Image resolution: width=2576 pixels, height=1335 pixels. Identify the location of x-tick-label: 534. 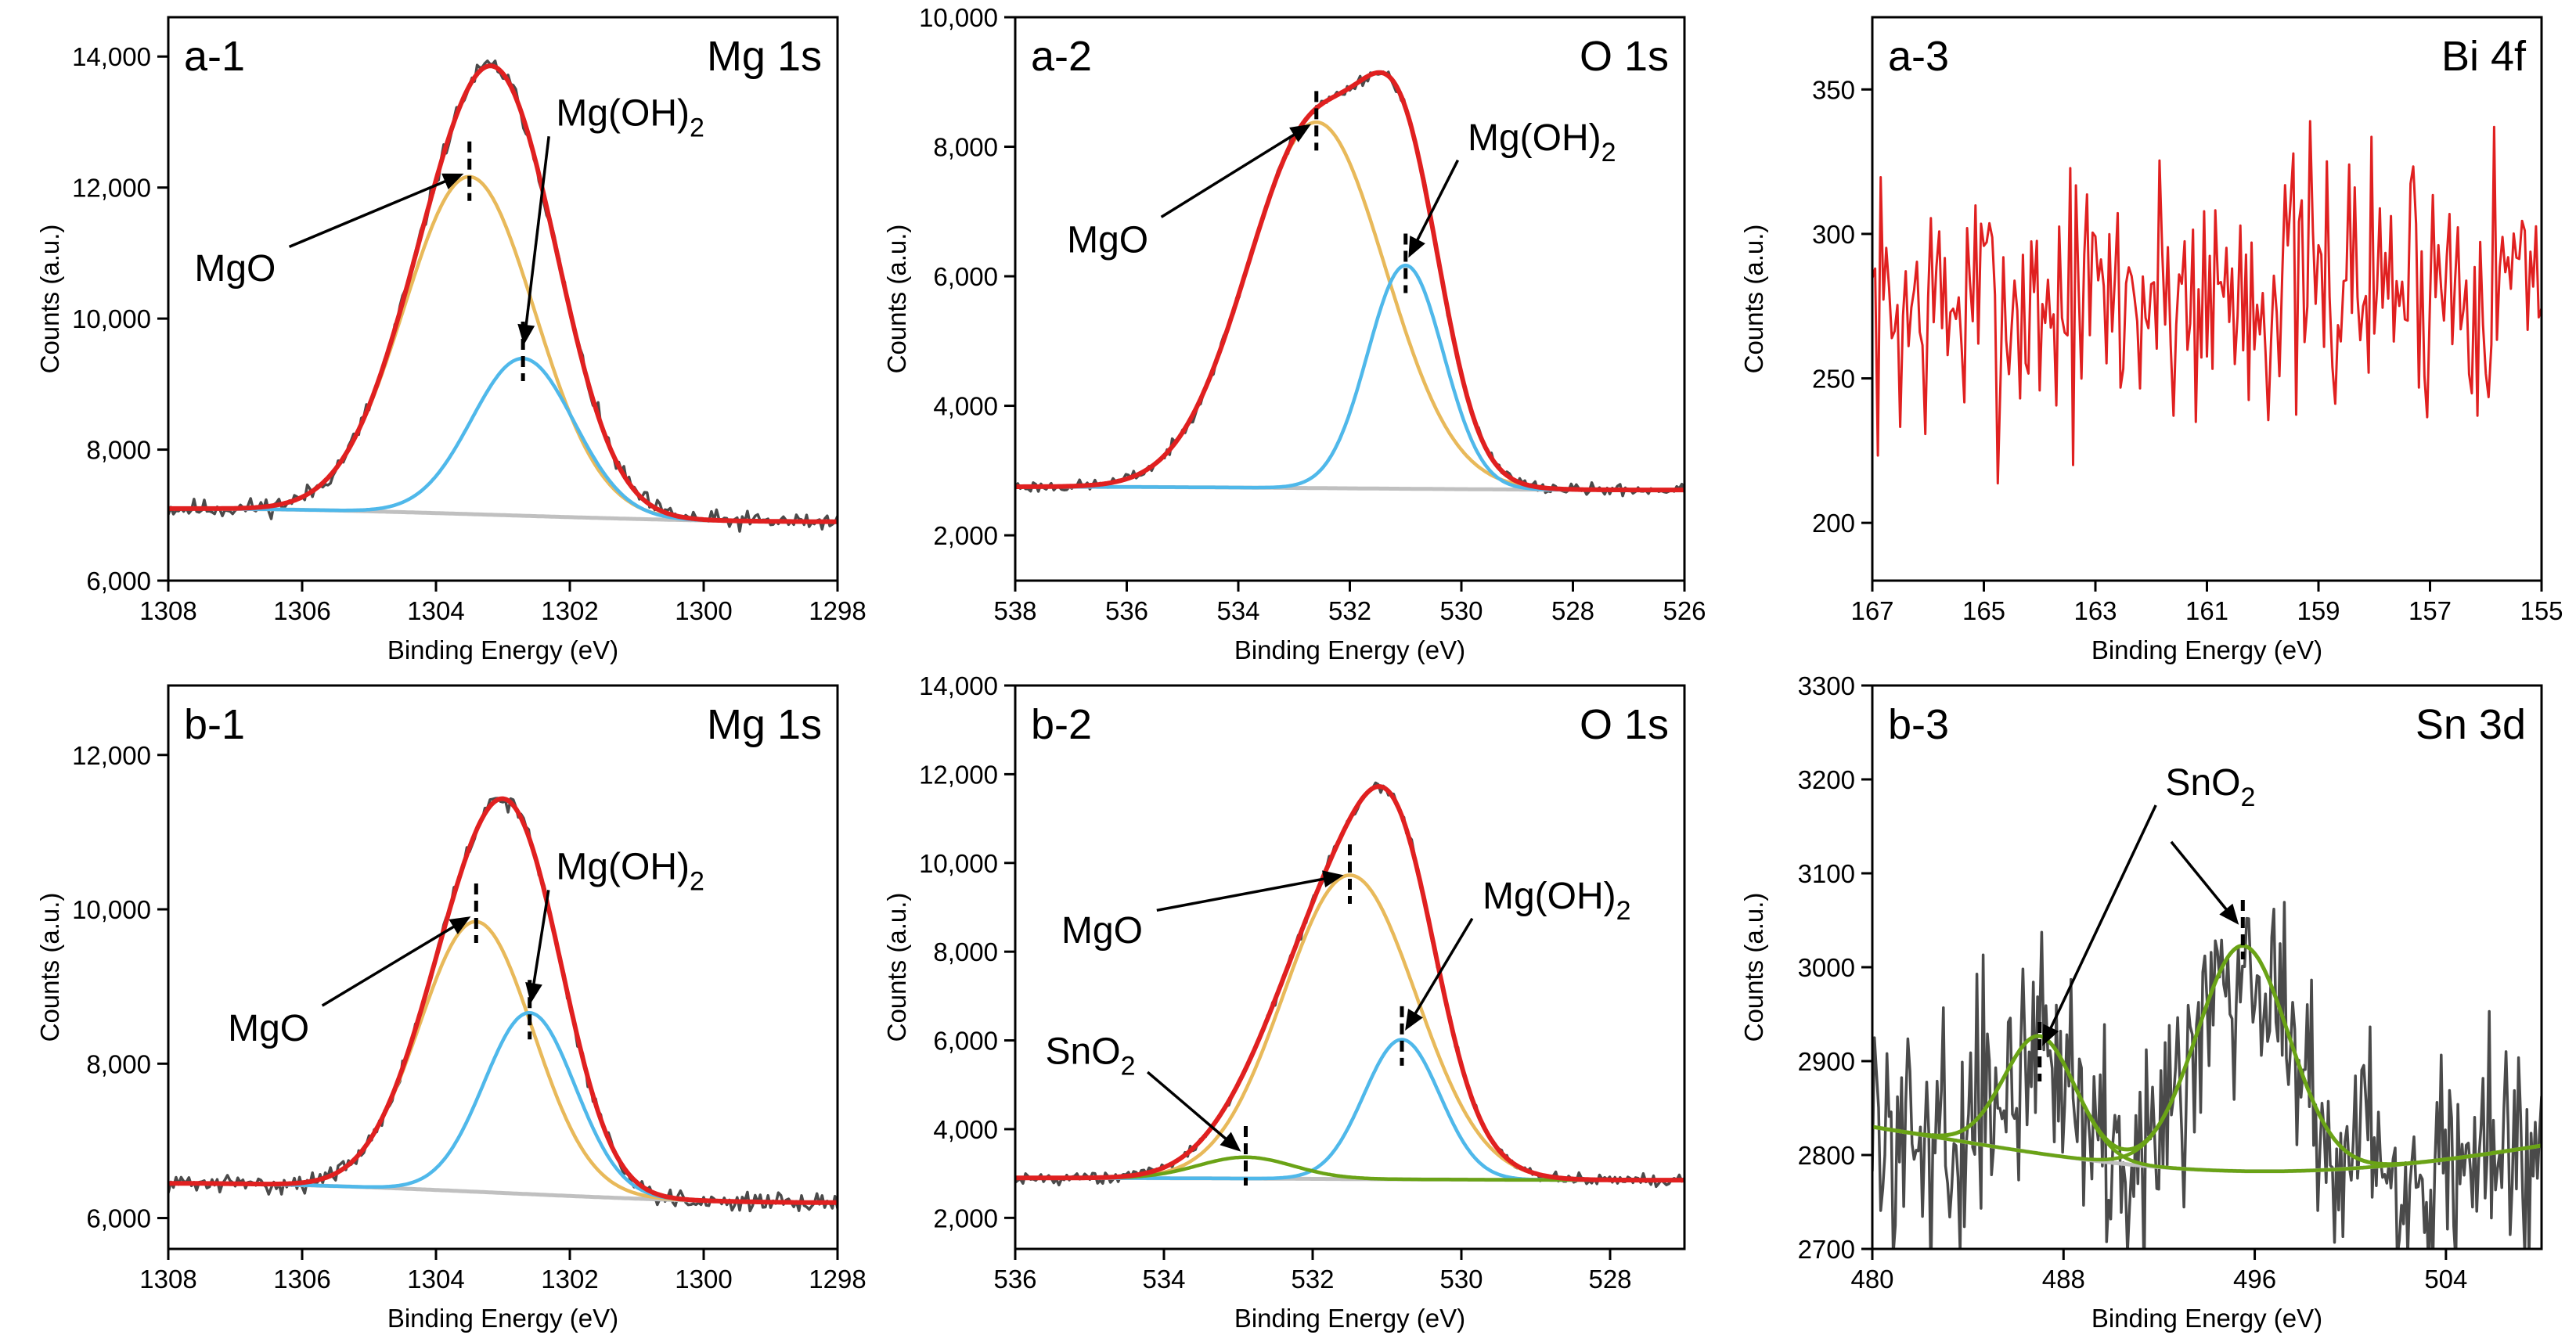
(1237, 610).